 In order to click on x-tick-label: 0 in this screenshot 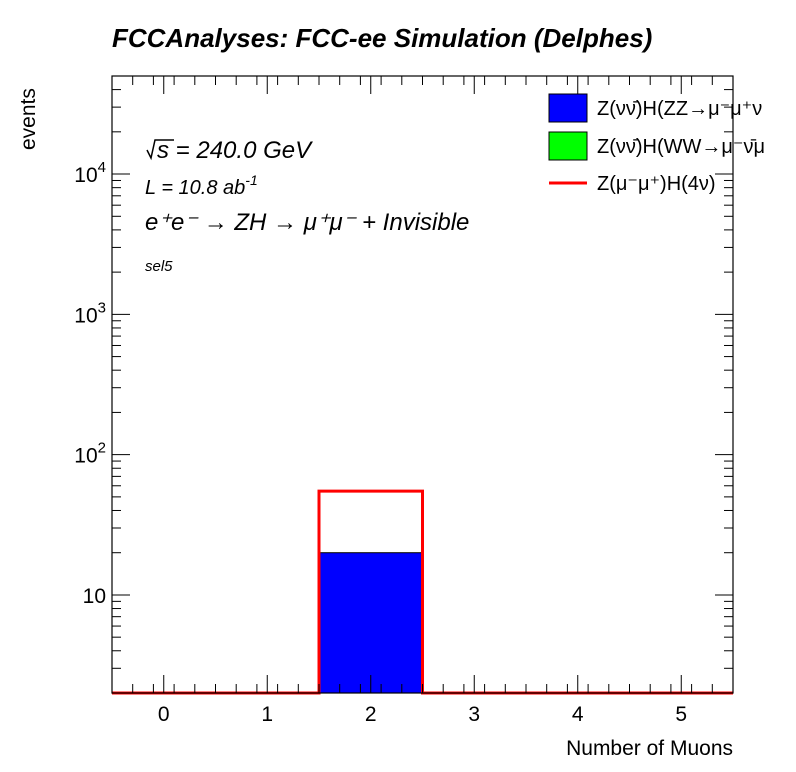, I will do `click(164, 714)`.